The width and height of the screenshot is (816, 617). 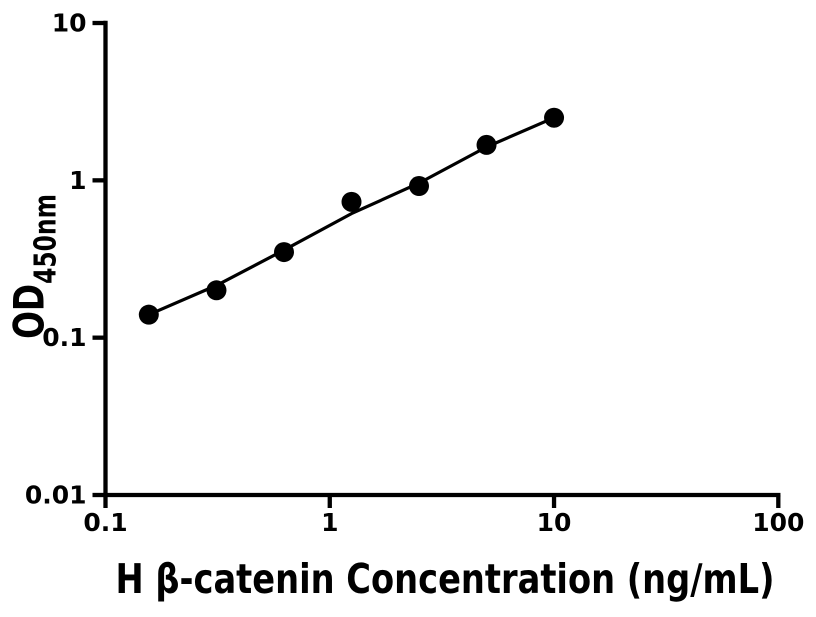 What do you see at coordinates (28, 311) in the screenshot?
I see `y-axis-title-main: OD` at bounding box center [28, 311].